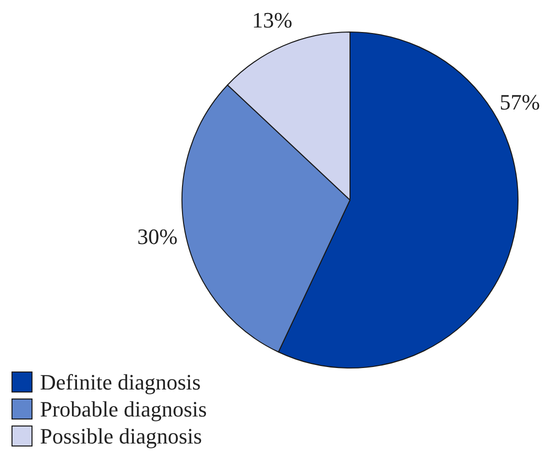 Image resolution: width=547 pixels, height=464 pixels. Describe the element at coordinates (520, 102) in the screenshot. I see `data-label: 57%` at that location.